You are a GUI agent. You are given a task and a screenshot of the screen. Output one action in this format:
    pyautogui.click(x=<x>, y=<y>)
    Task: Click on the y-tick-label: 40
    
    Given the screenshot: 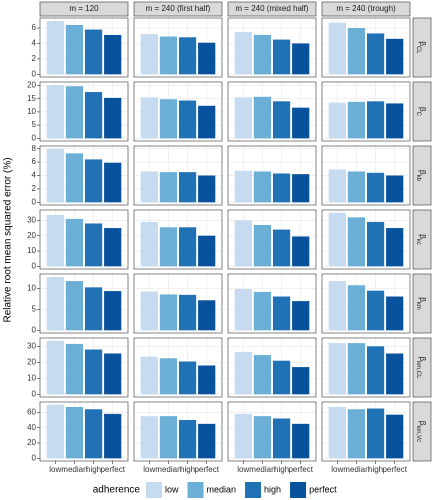 What is the action you would take?
    pyautogui.click(x=31, y=427)
    